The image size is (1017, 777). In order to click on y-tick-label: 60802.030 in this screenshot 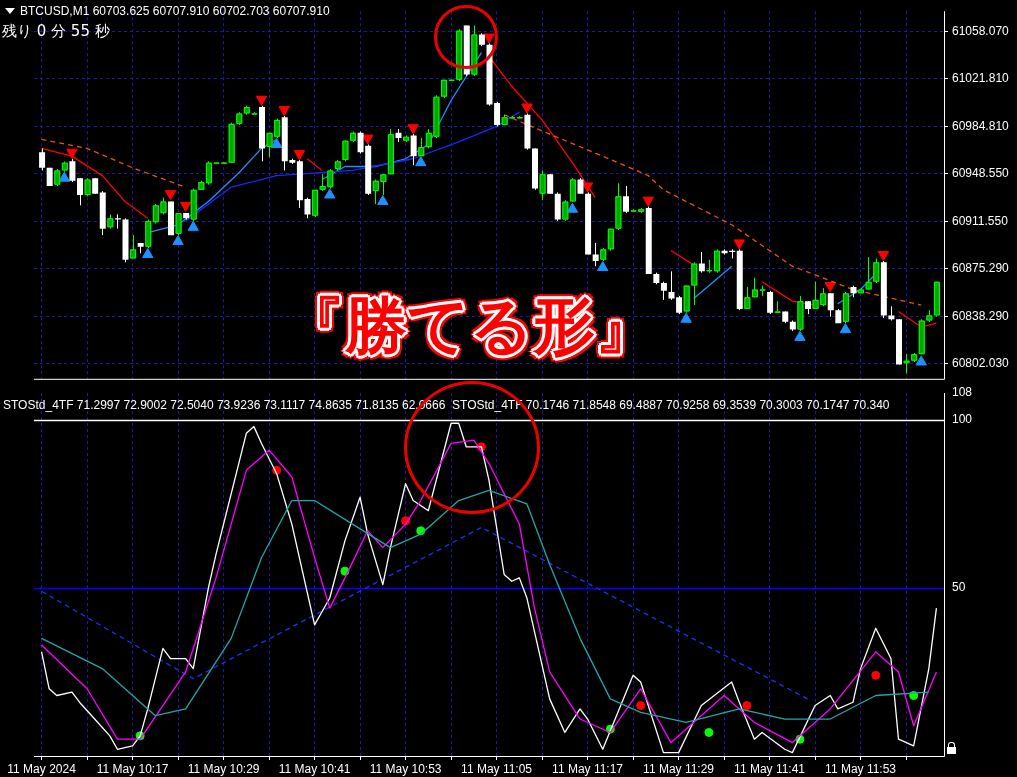, I will do `click(981, 362)`.